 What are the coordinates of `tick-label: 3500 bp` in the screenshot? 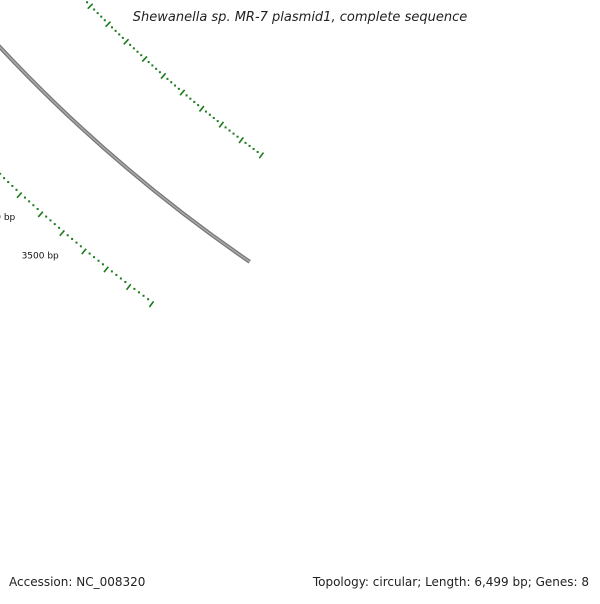 It's located at (40, 257).